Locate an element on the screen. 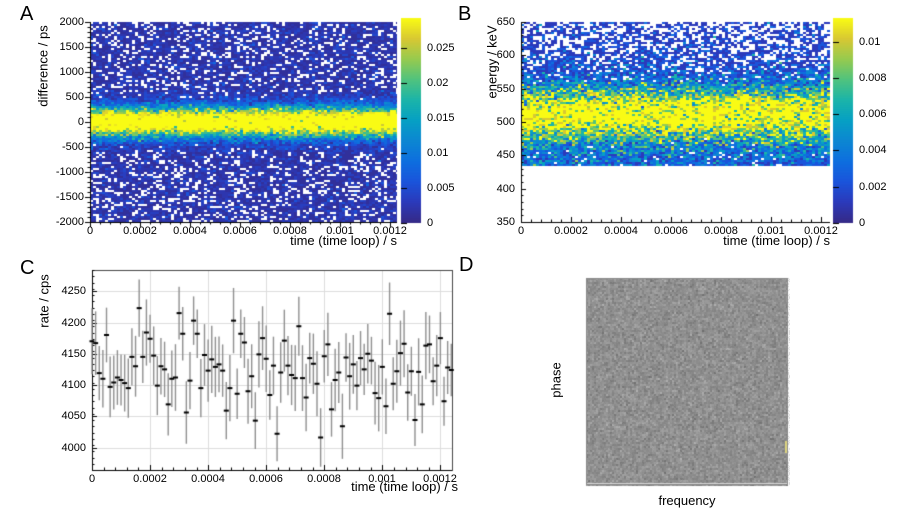 This screenshot has width=899, height=520. panel-c-y-tick-label: 4100 is located at coordinates (73, 385).